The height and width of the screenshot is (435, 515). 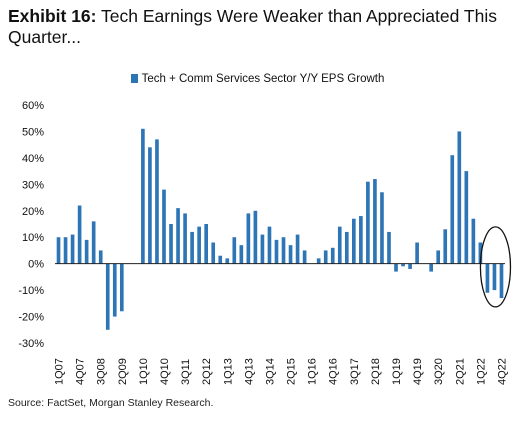 What do you see at coordinates (81, 371) in the screenshot?
I see `x-tick-label: 4Q07` at bounding box center [81, 371].